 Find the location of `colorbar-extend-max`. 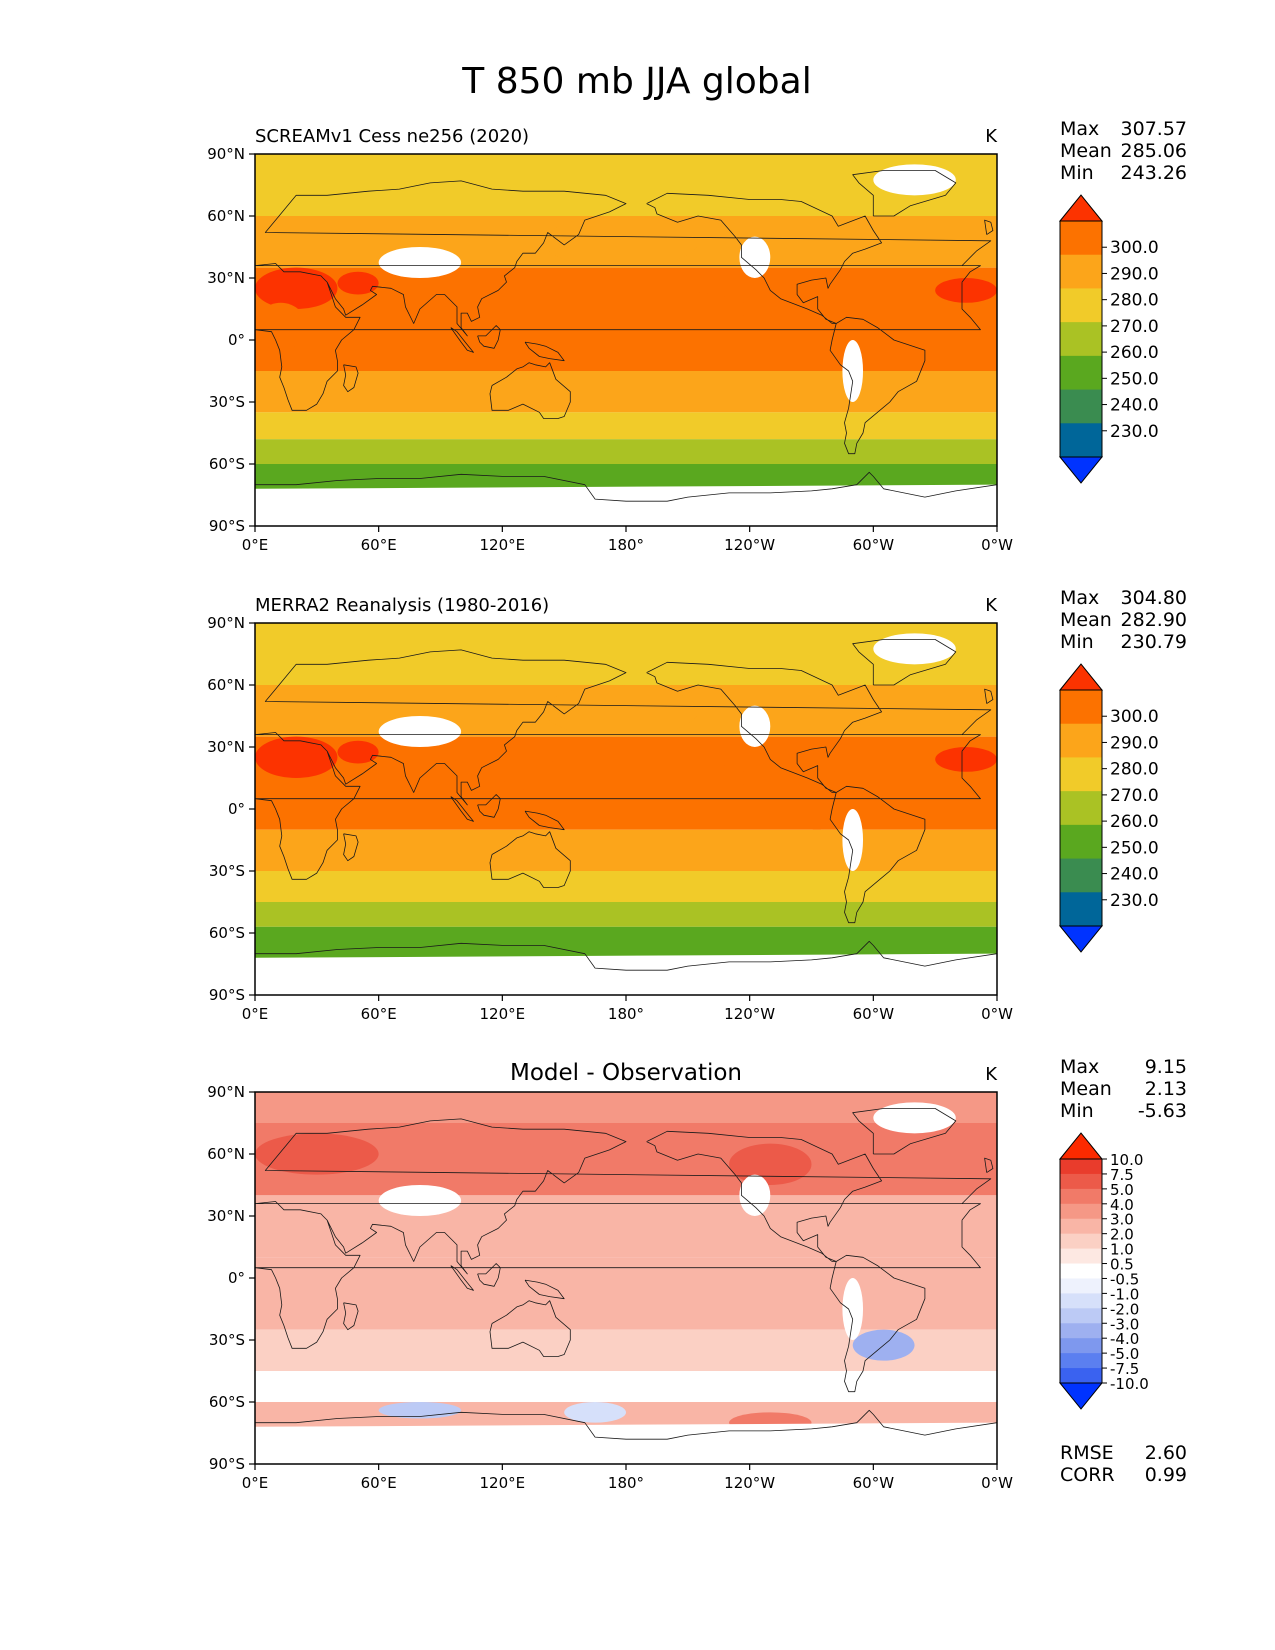

colorbar-extend-max is located at coordinates (1081, 1146).